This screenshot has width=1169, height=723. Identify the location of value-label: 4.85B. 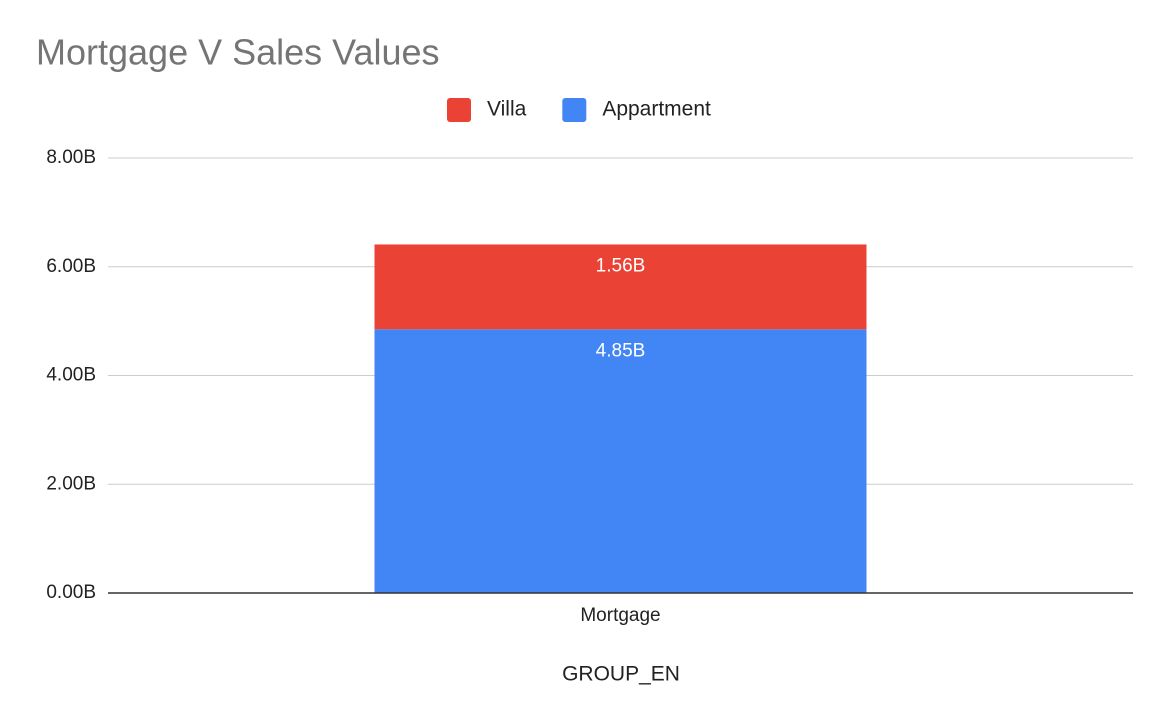
(621, 350).